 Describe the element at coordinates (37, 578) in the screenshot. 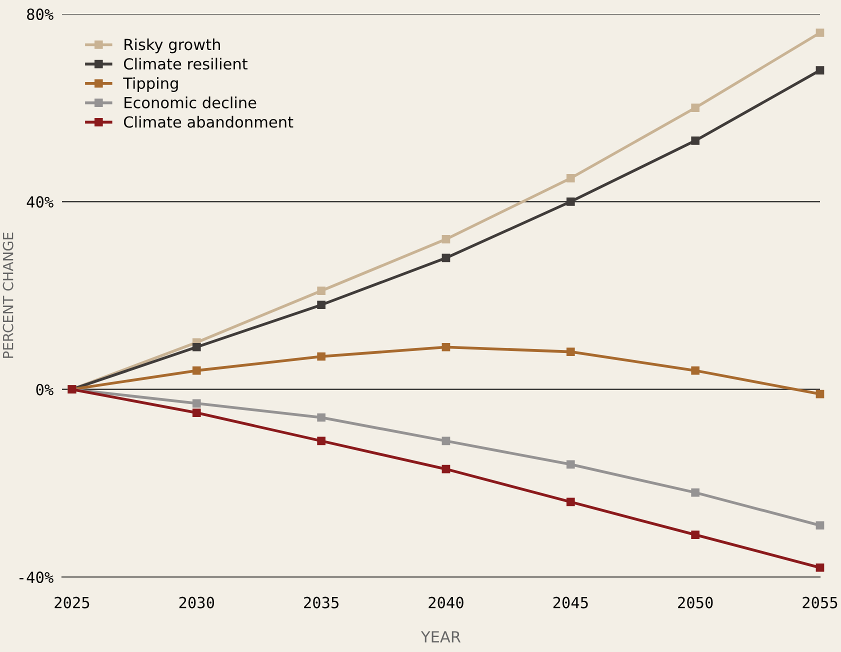

I see `y-tick-label: -40%` at that location.